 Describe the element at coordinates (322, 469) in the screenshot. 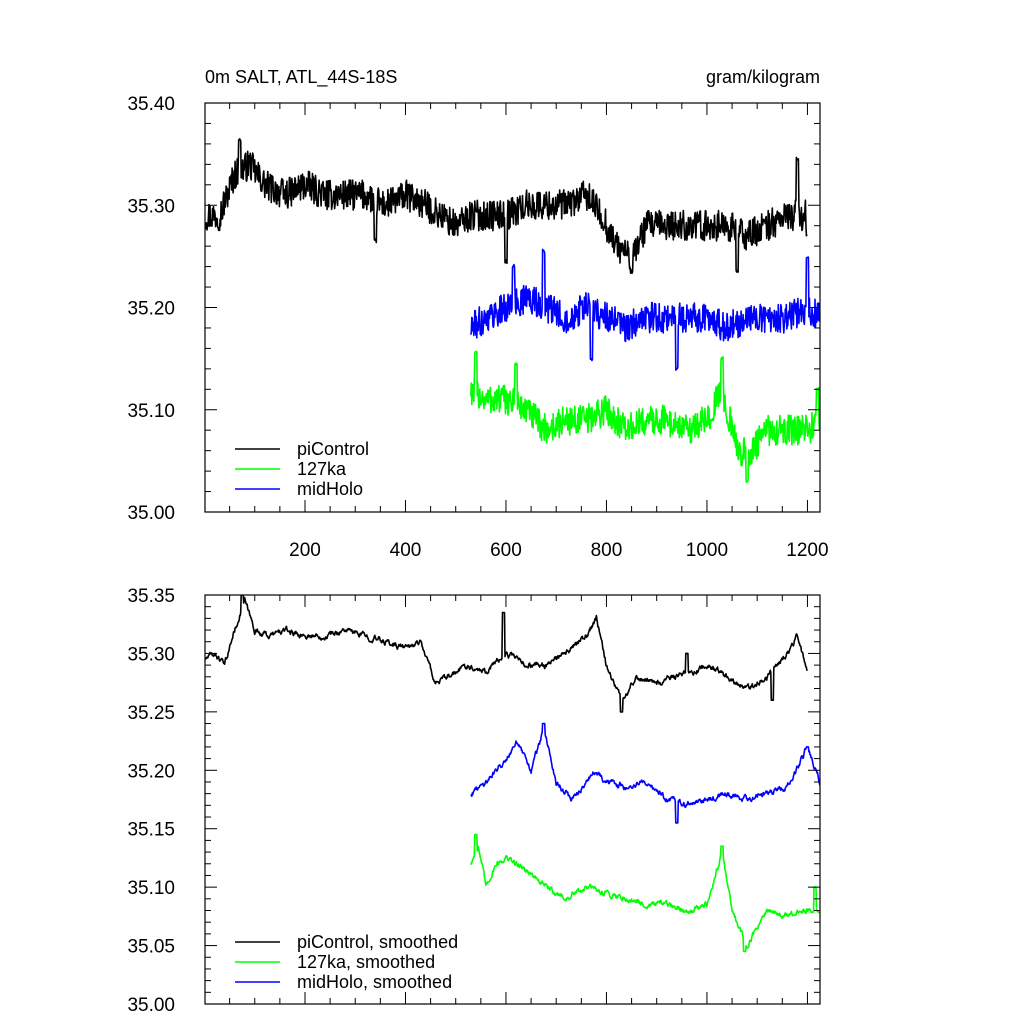

I see `legend-label: 127ka` at that location.